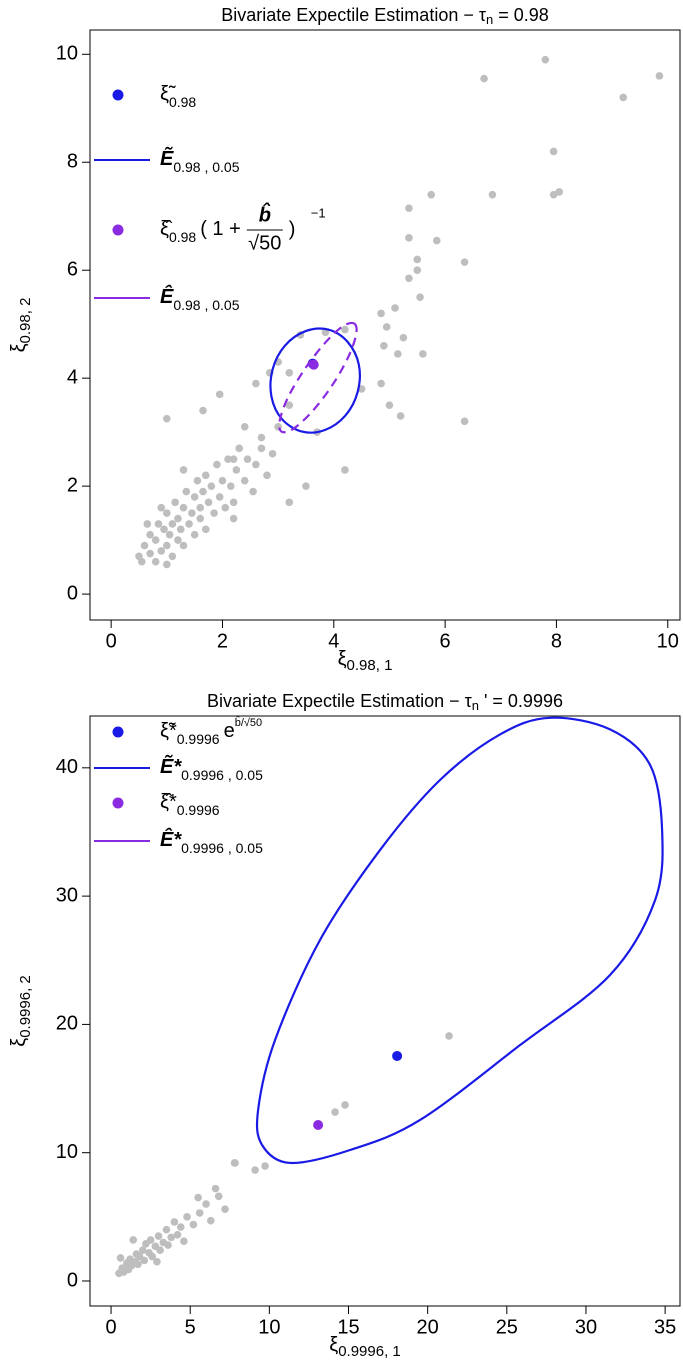  Describe the element at coordinates (198, 810) in the screenshot. I see `legend-subscript: 0.9996` at that location.